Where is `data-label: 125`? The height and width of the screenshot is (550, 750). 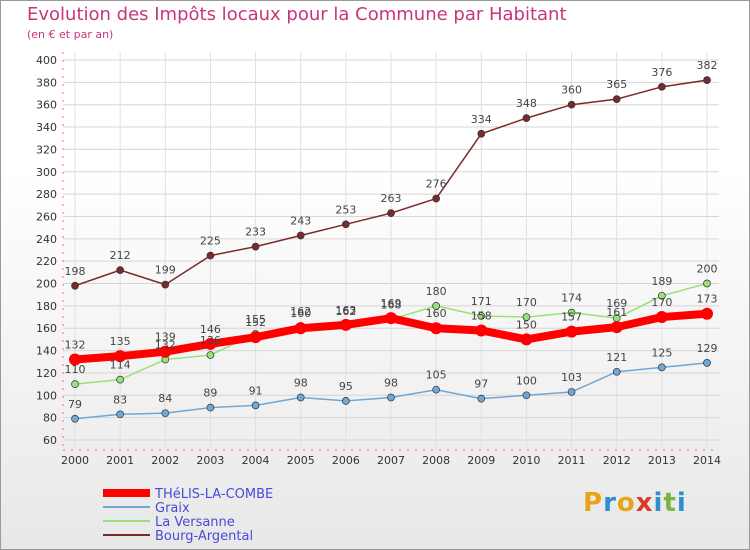
data-label: 125 is located at coordinates (661, 352).